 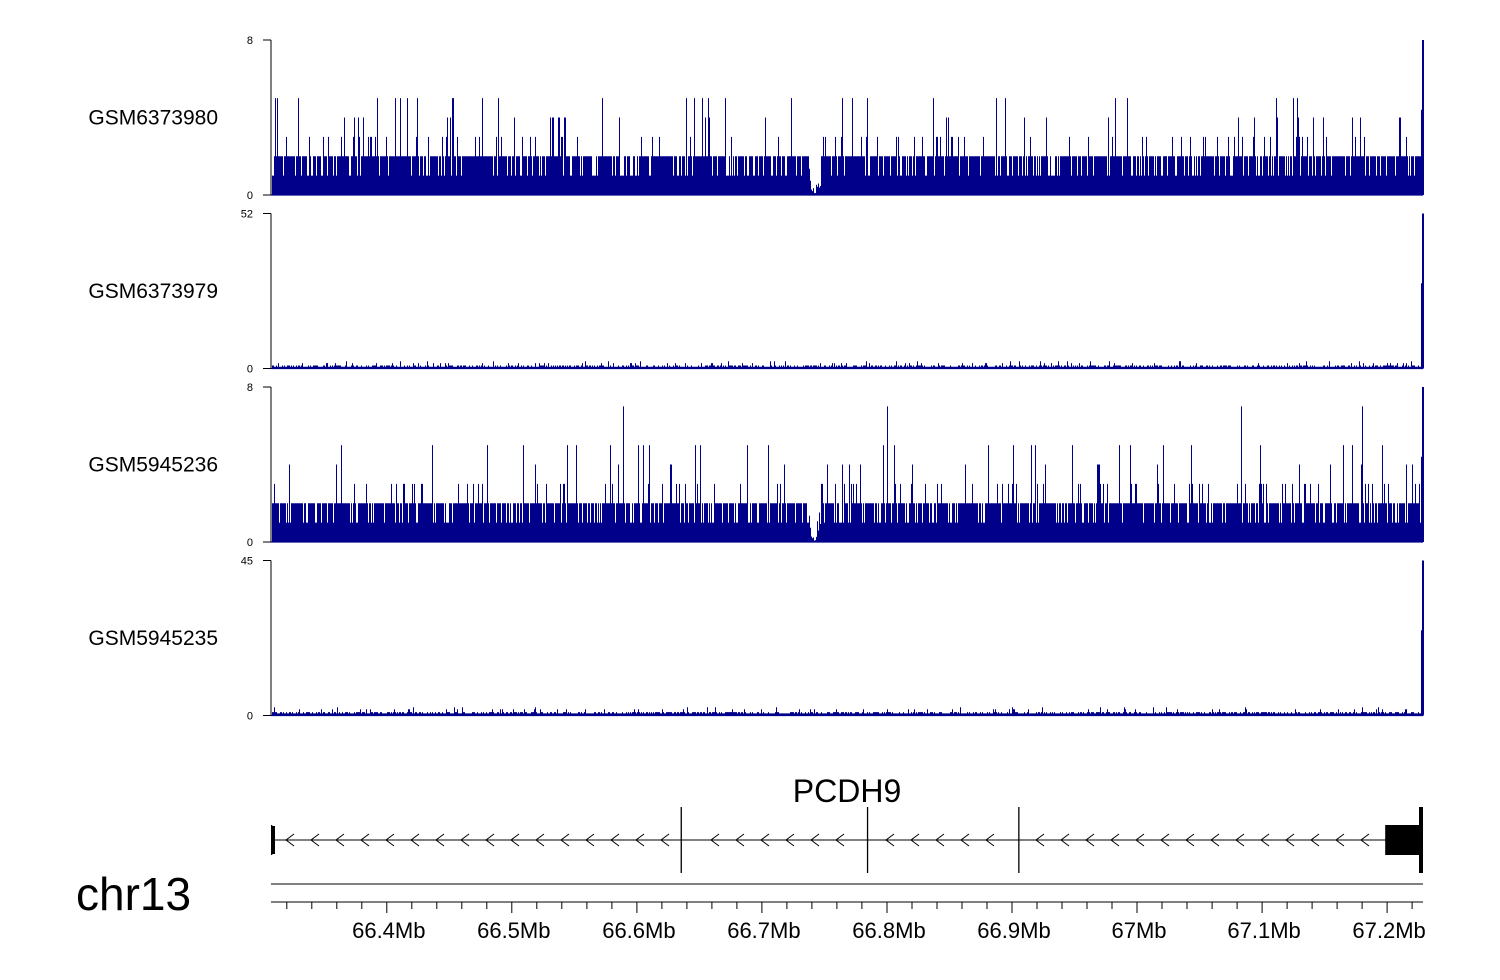 What do you see at coordinates (763, 930) in the screenshot?
I see `x-axis-tick-label: 66.7Mb` at bounding box center [763, 930].